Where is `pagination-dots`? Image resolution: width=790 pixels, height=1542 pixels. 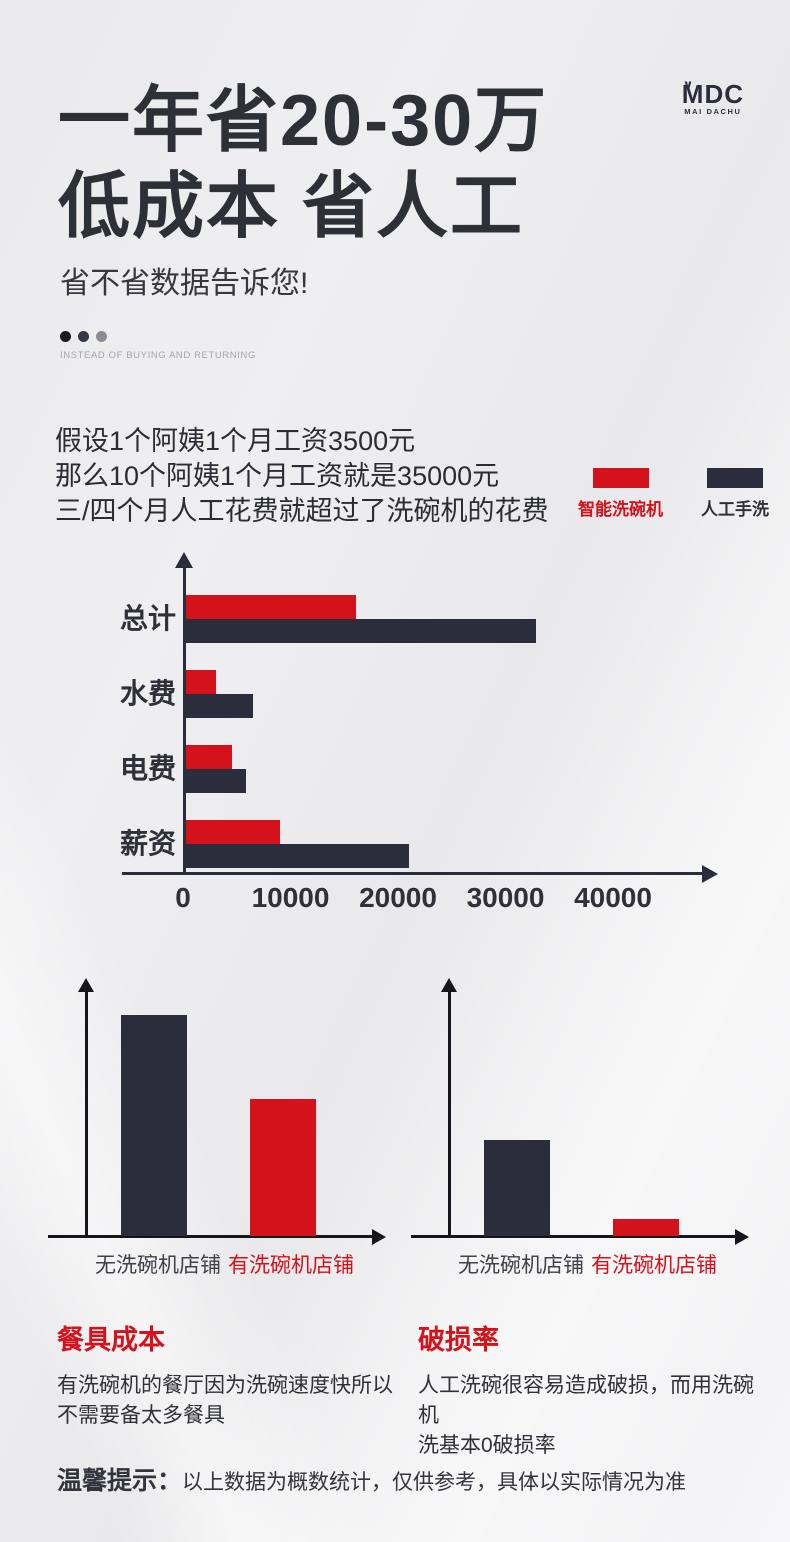
pagination-dots is located at coordinates (83, 336).